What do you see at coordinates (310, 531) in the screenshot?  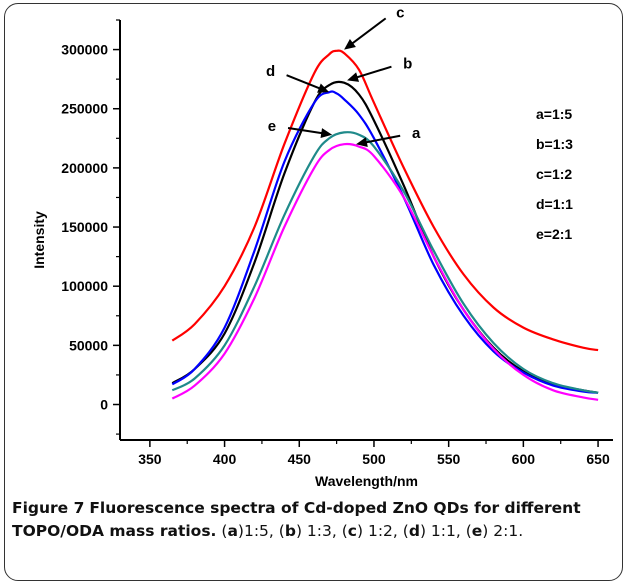 I see `caption-part-b: (b) 1:3,` at bounding box center [310, 531].